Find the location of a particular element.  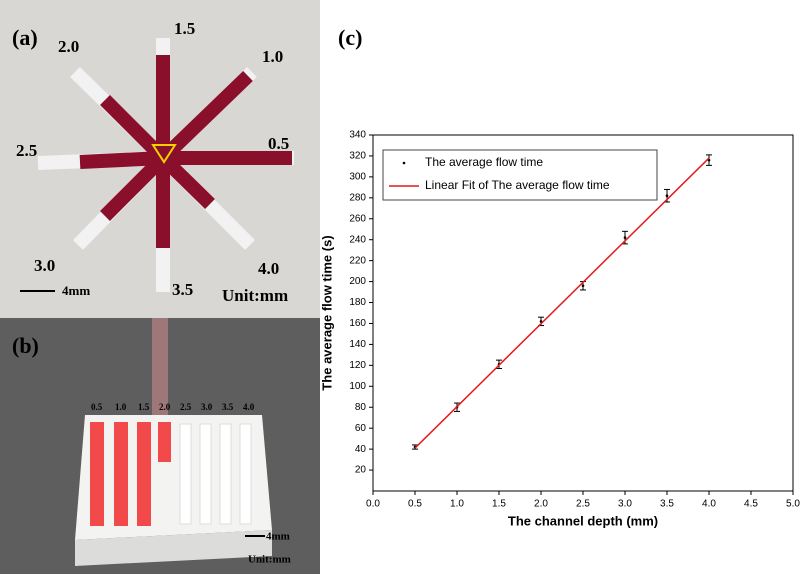

x-tick-label: 5.0 is located at coordinates (793, 504).